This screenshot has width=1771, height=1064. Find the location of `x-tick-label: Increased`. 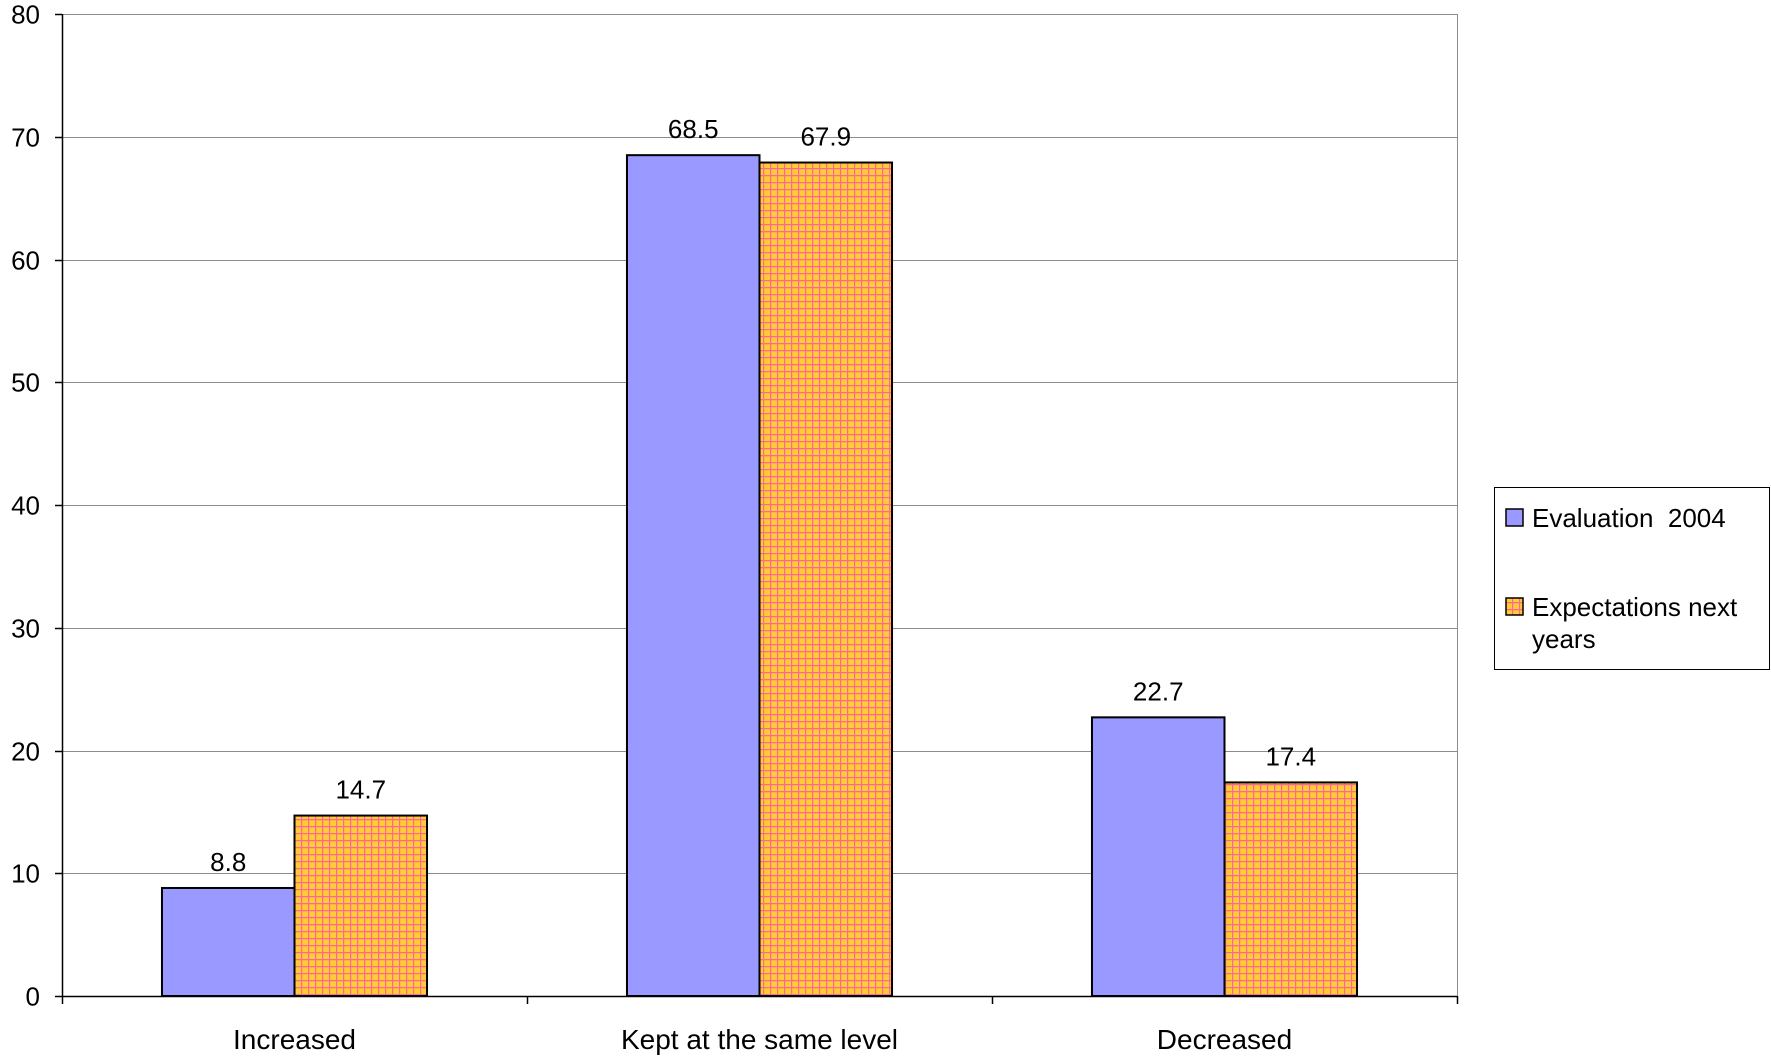

x-tick-label: Increased is located at coordinates (294, 1039).